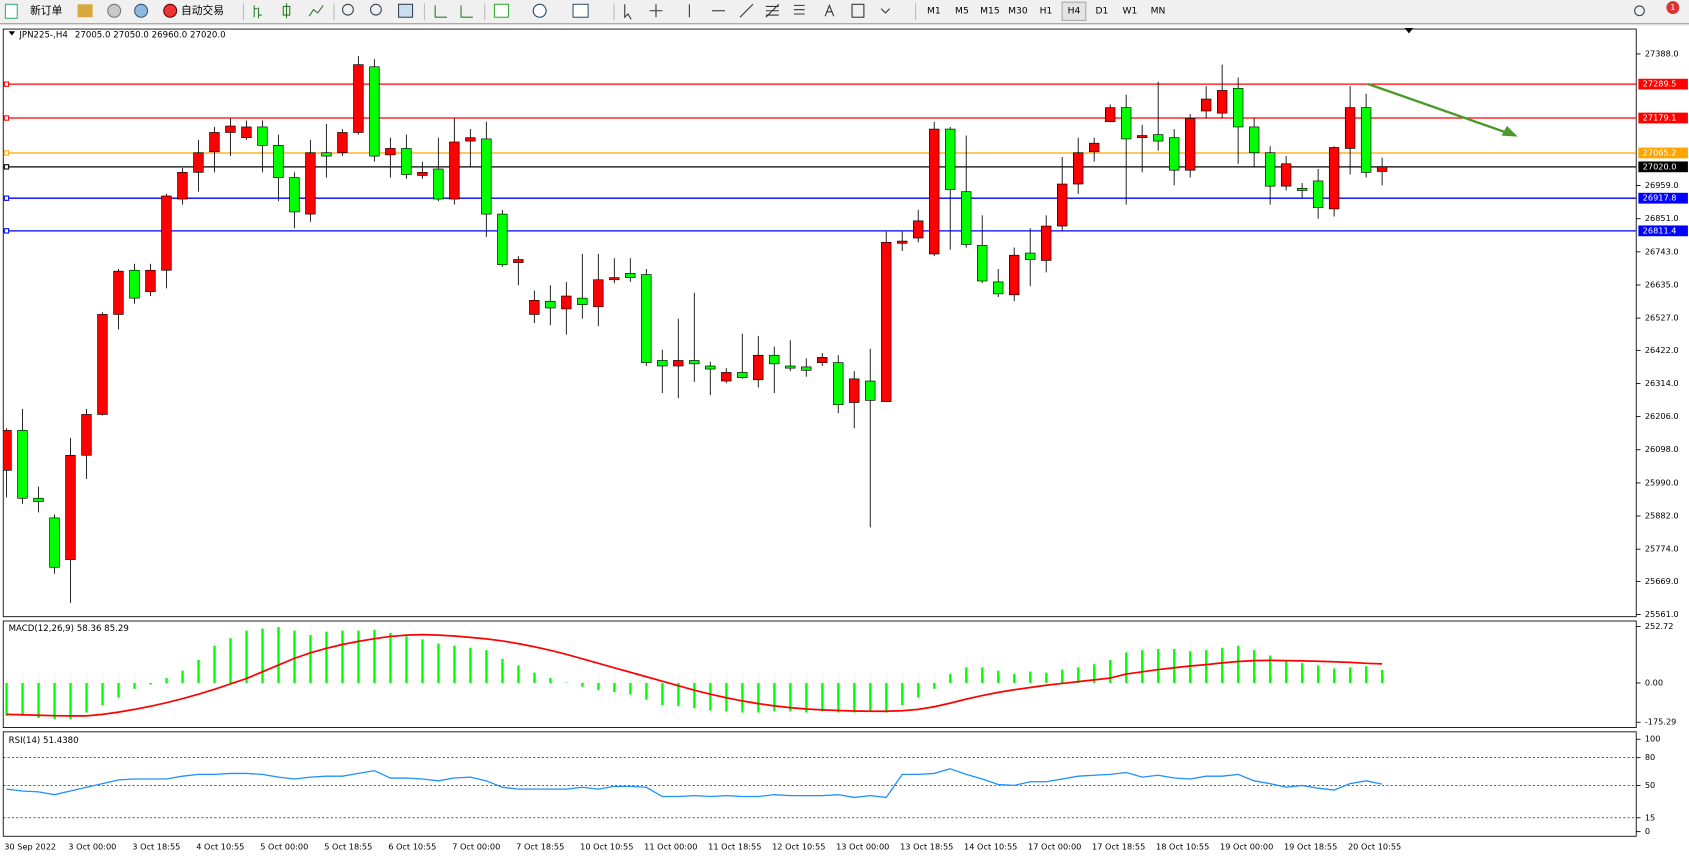 This screenshot has width=1689, height=861. What do you see at coordinates (501, 10) in the screenshot?
I see `indicators-icon` at bounding box center [501, 10].